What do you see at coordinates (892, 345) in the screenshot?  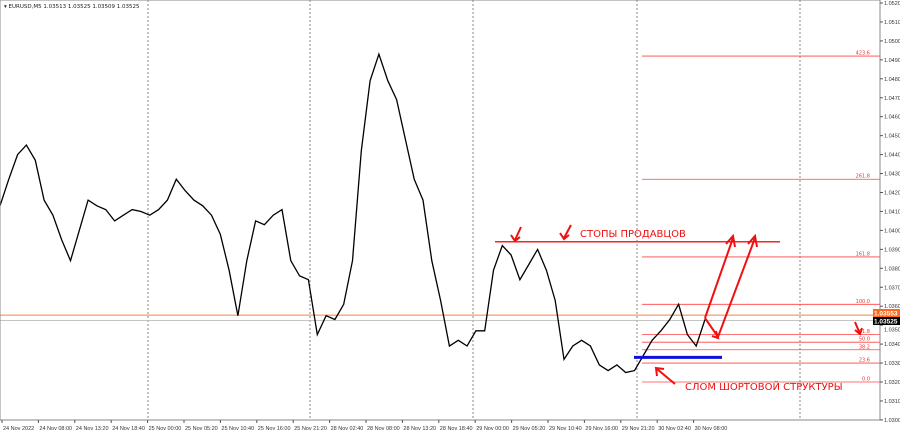 I see `y-tick-label: 1.03400` at bounding box center [892, 345].